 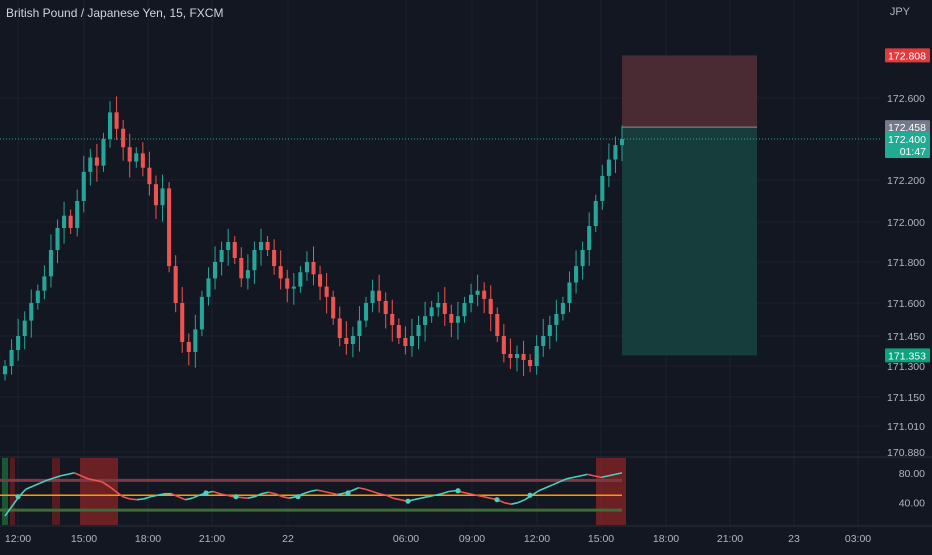 I want to click on entry-tag, so click(x=907, y=127).